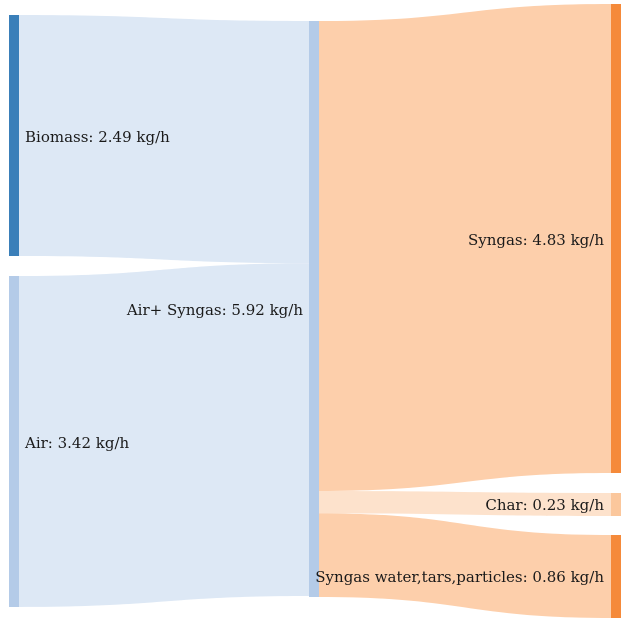 The width and height of the screenshot is (631, 629). I want to click on node-label-biomass: Biomass: 2.49 kg/h, so click(97, 137).